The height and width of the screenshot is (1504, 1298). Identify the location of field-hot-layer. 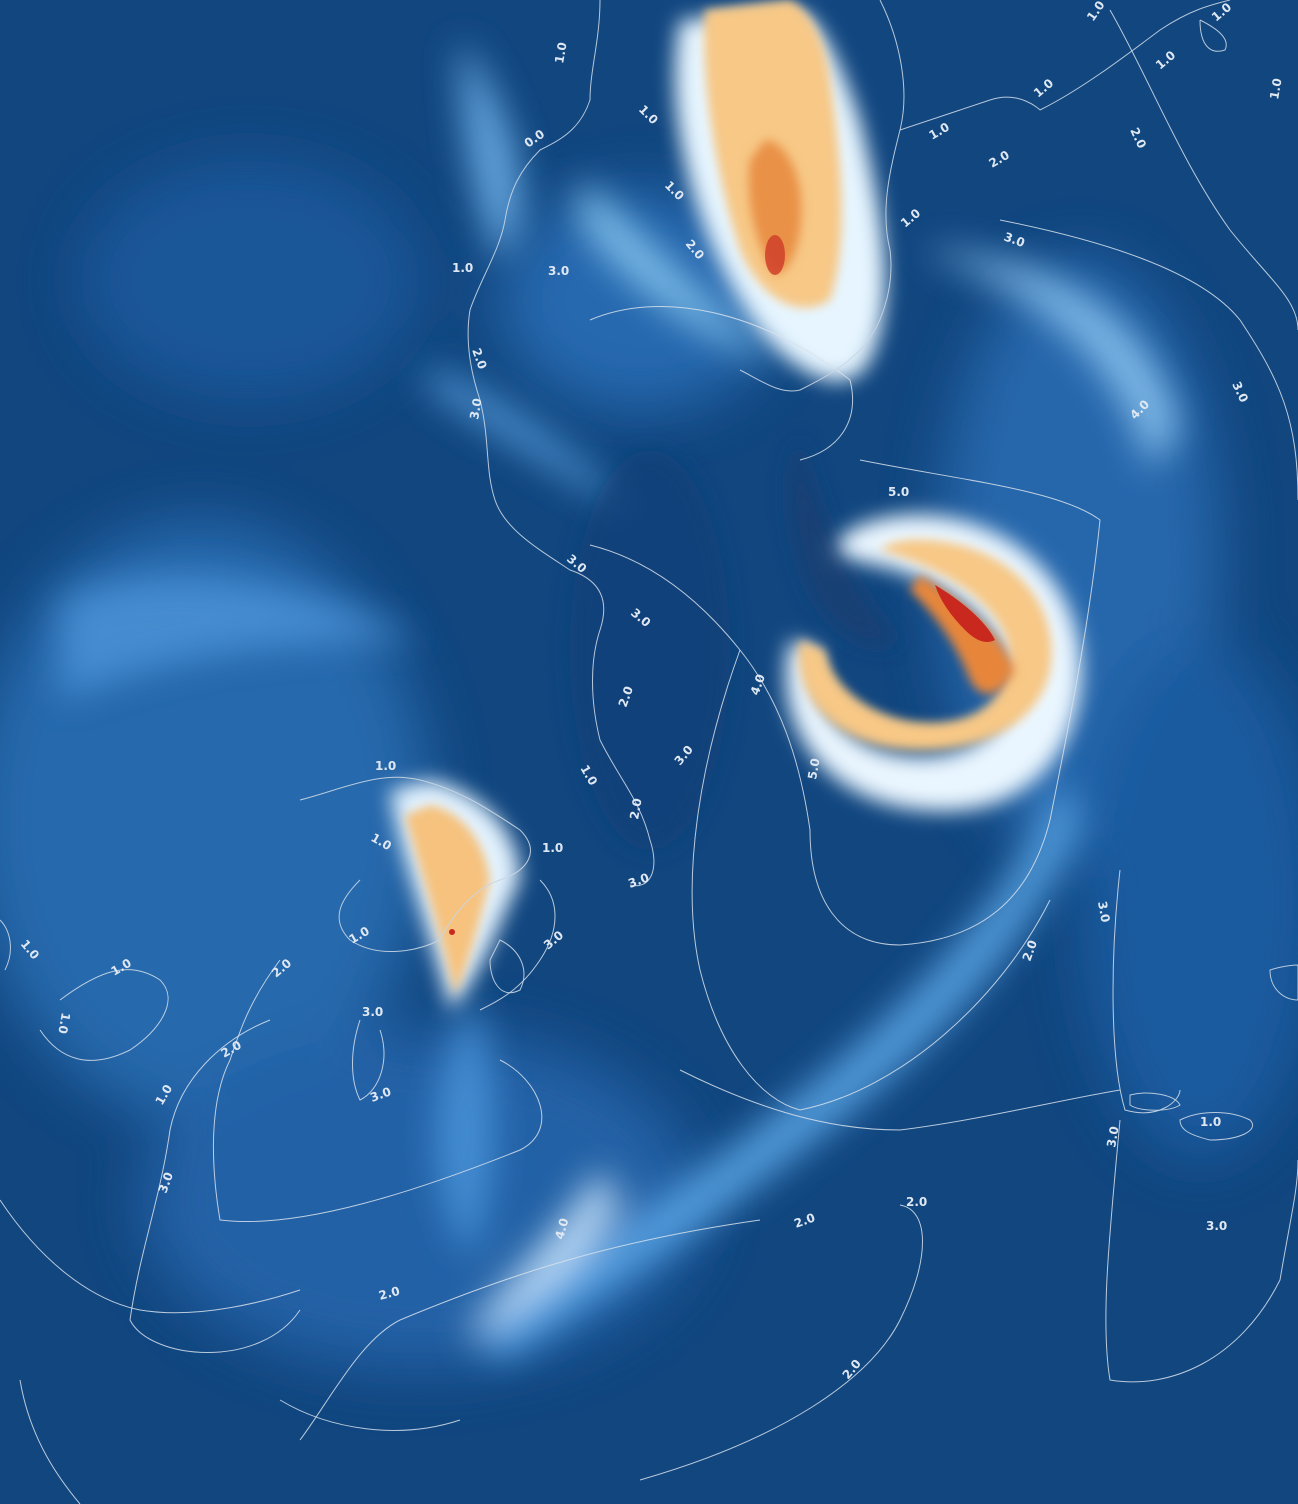
(881, 417).